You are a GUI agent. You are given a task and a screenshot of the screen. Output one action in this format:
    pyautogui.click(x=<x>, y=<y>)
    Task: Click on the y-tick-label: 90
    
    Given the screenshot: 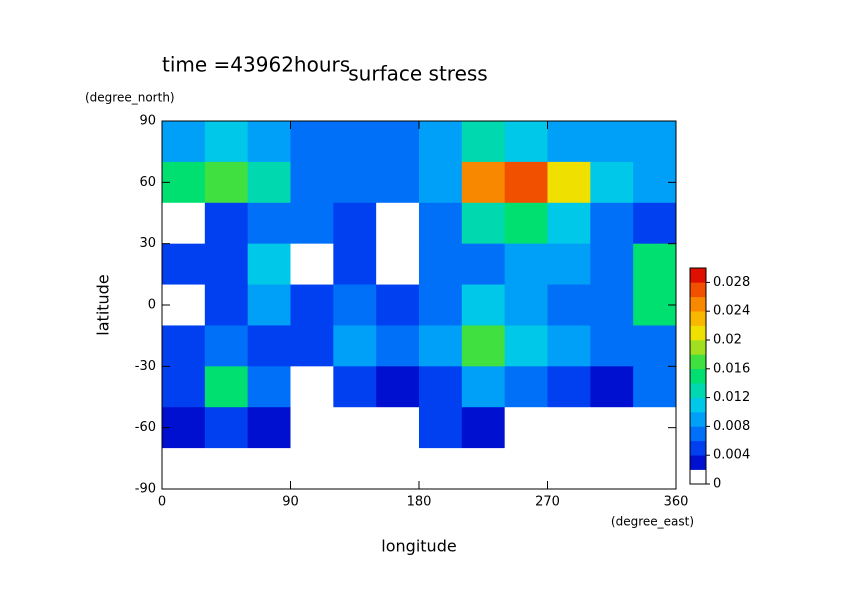 What is the action you would take?
    pyautogui.click(x=147, y=121)
    